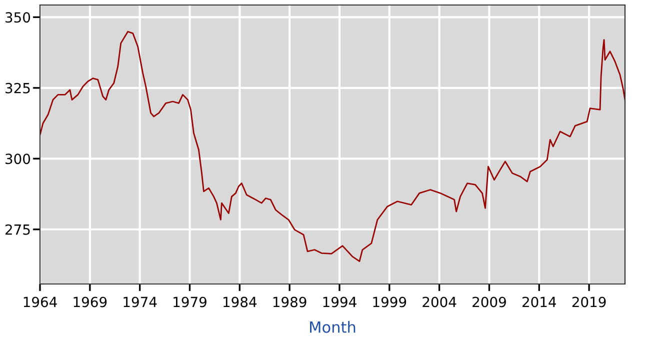 The height and width of the screenshot is (340, 657). What do you see at coordinates (140, 302) in the screenshot?
I see `x-tick-label: 1974` at bounding box center [140, 302].